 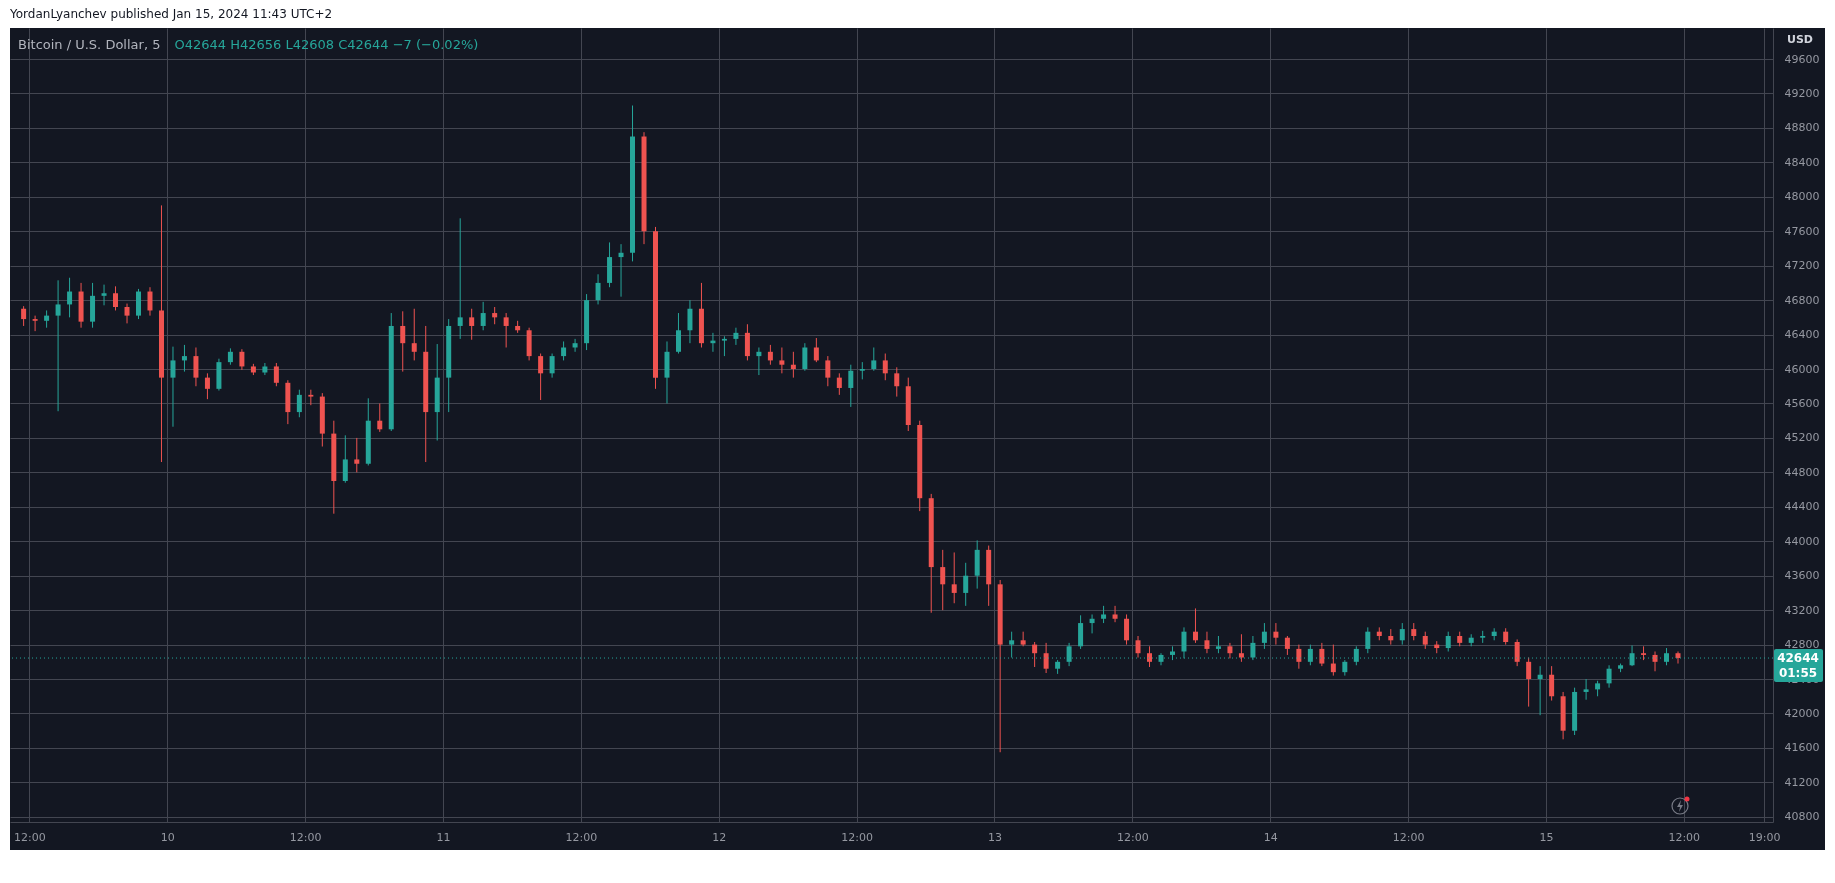 I want to click on y-tick-label: 46000, so click(x=1802, y=369).